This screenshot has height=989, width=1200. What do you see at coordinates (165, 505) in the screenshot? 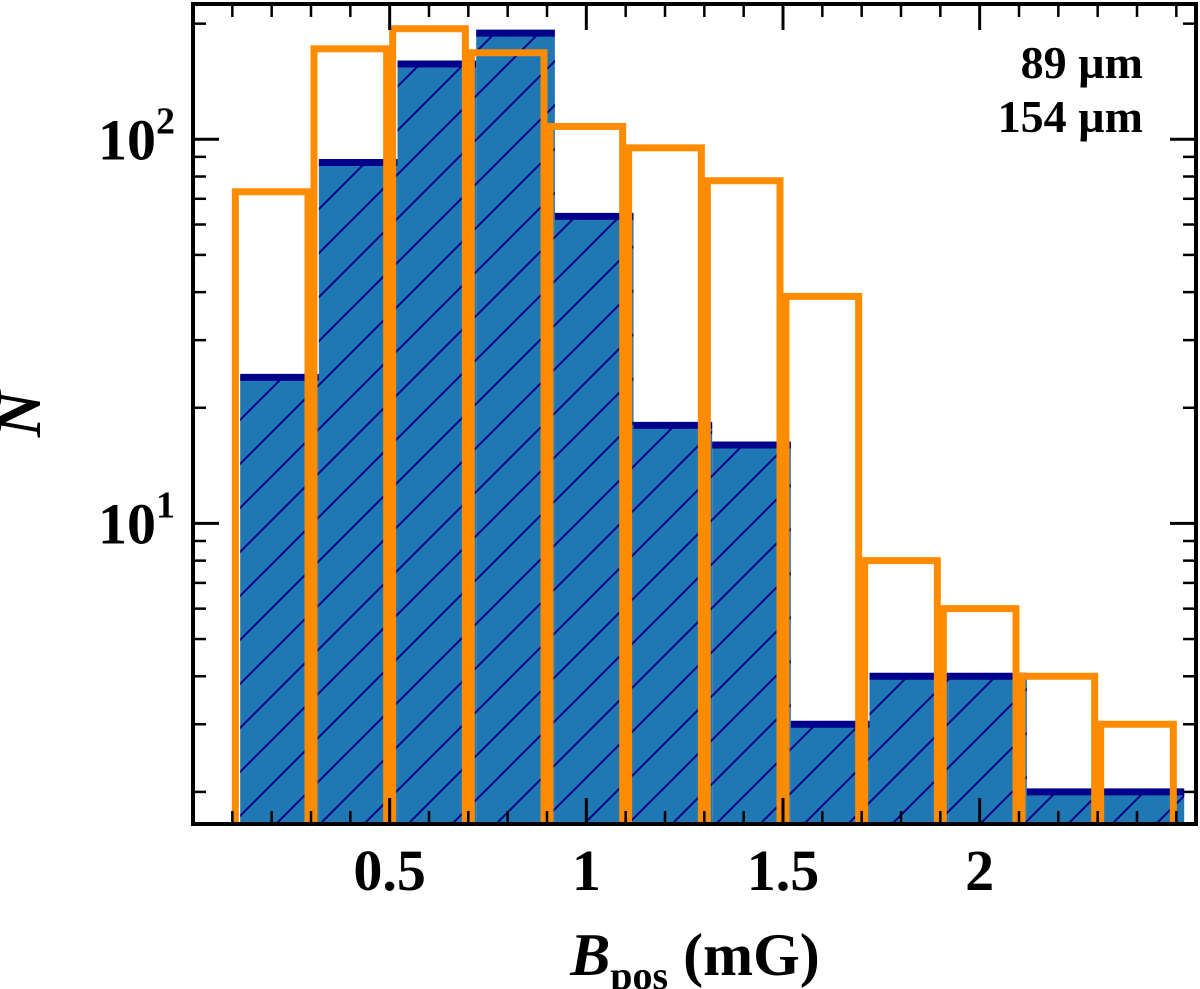
I see `y-tick-label-exponent: 1` at bounding box center [165, 505].